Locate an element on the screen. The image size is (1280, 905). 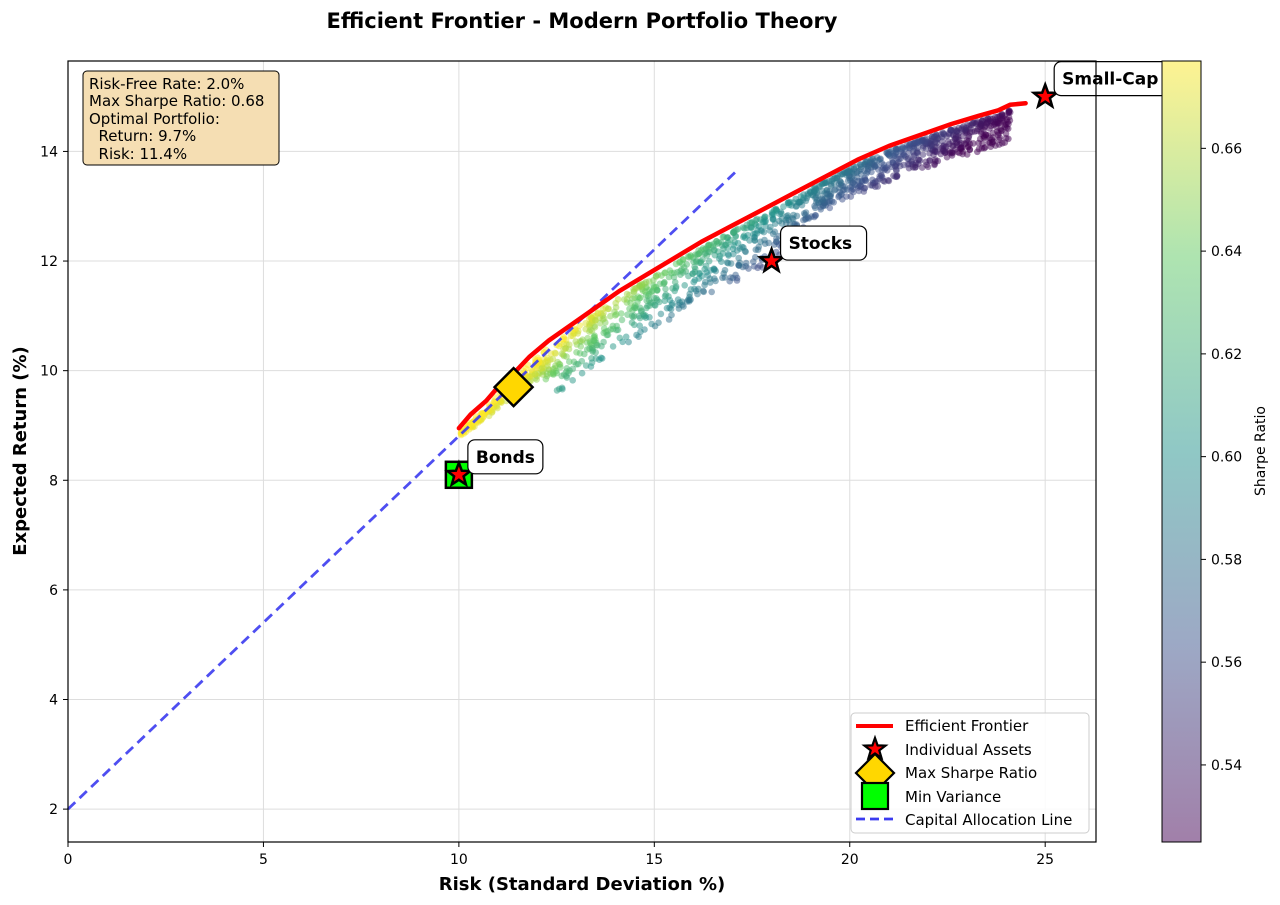
asset-star is located at coordinates (771, 259).